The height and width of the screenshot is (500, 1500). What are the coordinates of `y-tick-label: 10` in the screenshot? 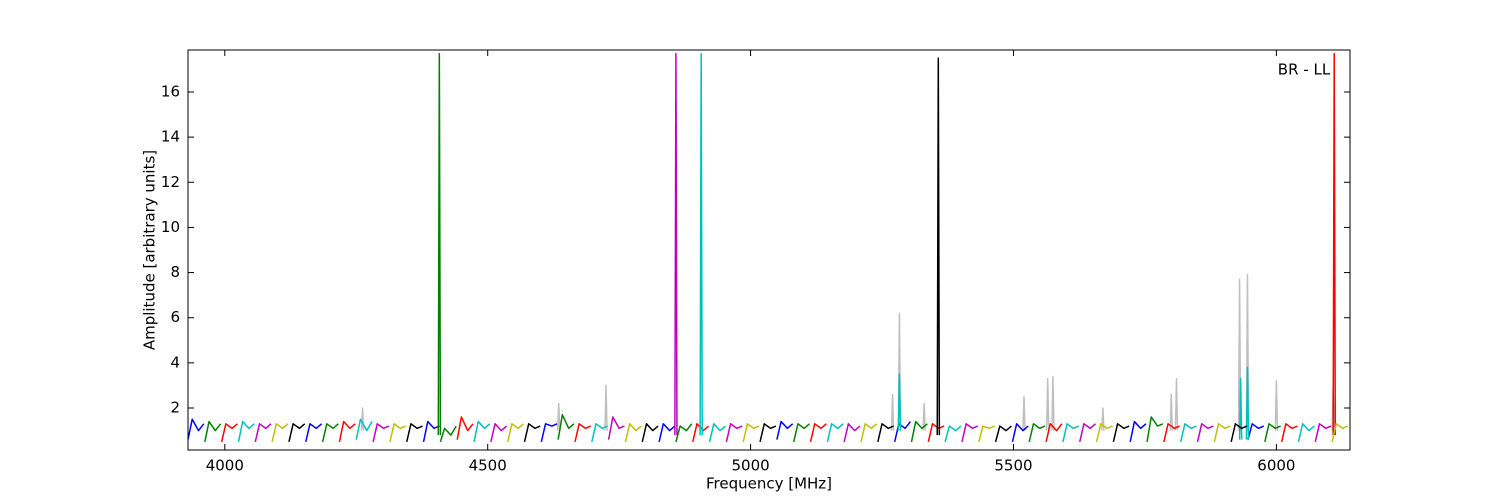 It's located at (170, 227).